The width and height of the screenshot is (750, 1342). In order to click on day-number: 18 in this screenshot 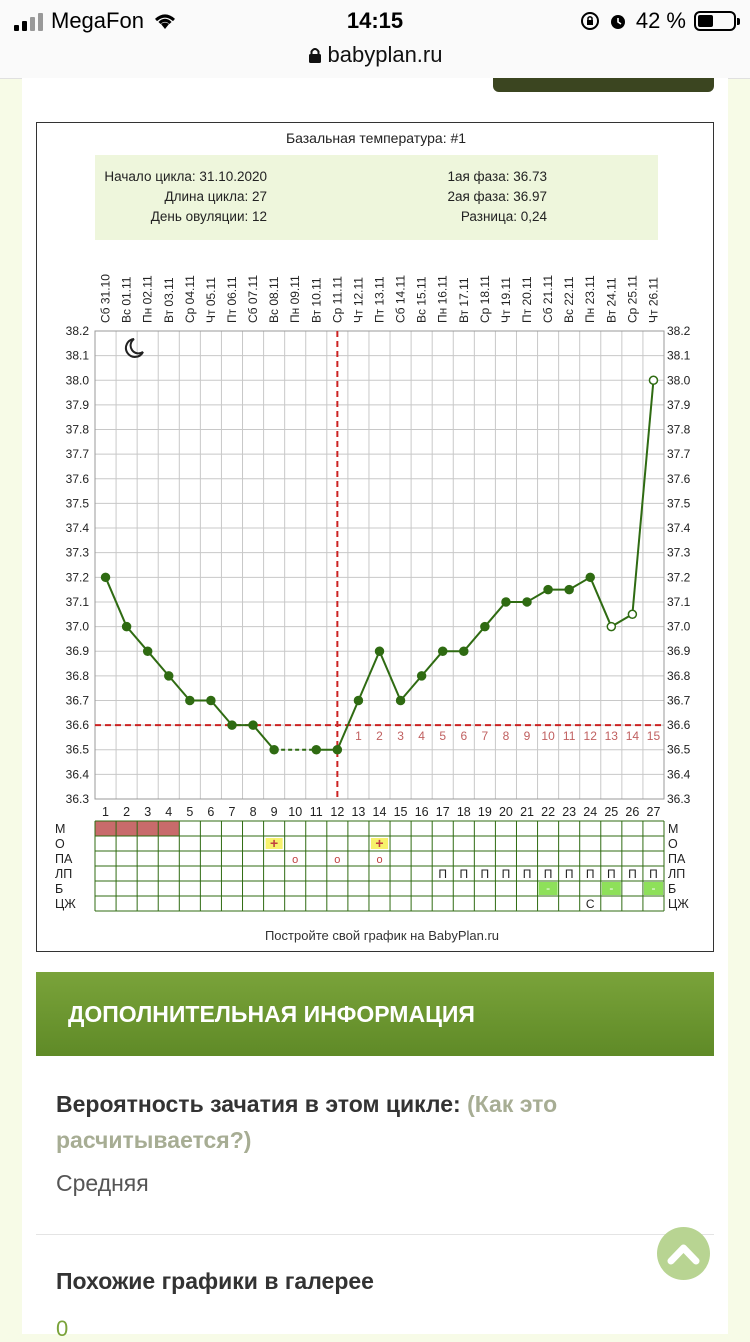, I will do `click(464, 812)`.